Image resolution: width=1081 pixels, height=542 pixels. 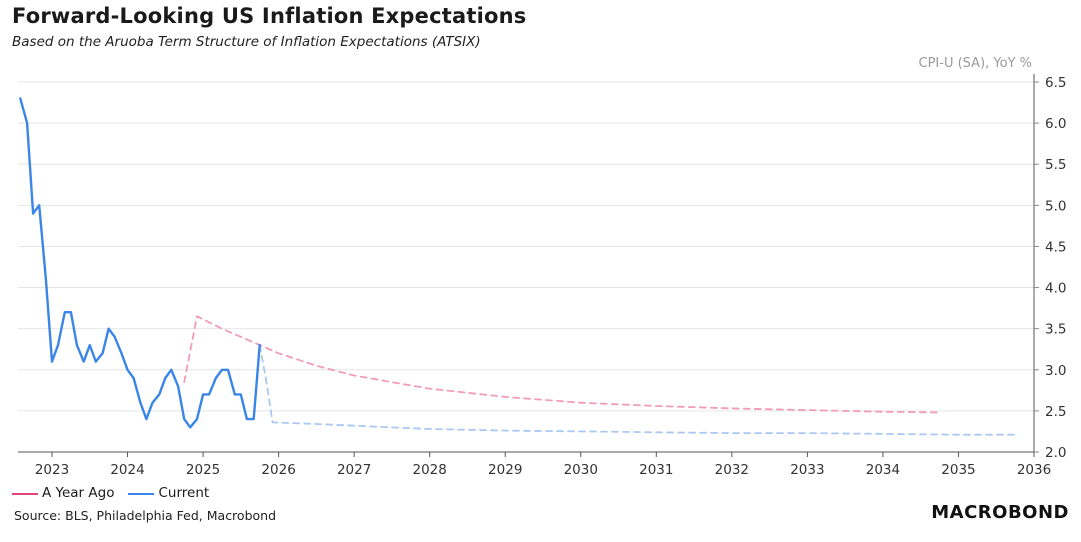 What do you see at coordinates (975, 63) in the screenshot?
I see `unit-label: CPI-U (SA), YoY %` at bounding box center [975, 63].